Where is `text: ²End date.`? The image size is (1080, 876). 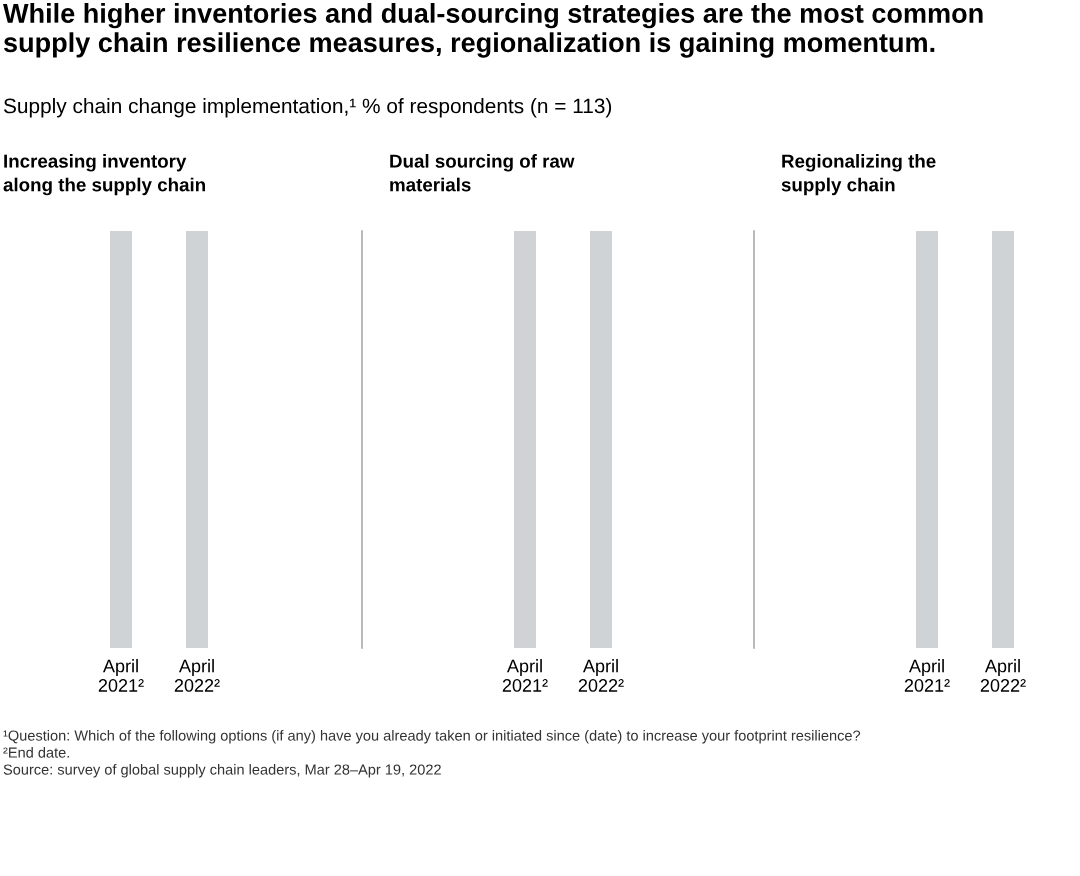 text: ²End date. is located at coordinates (36, 752).